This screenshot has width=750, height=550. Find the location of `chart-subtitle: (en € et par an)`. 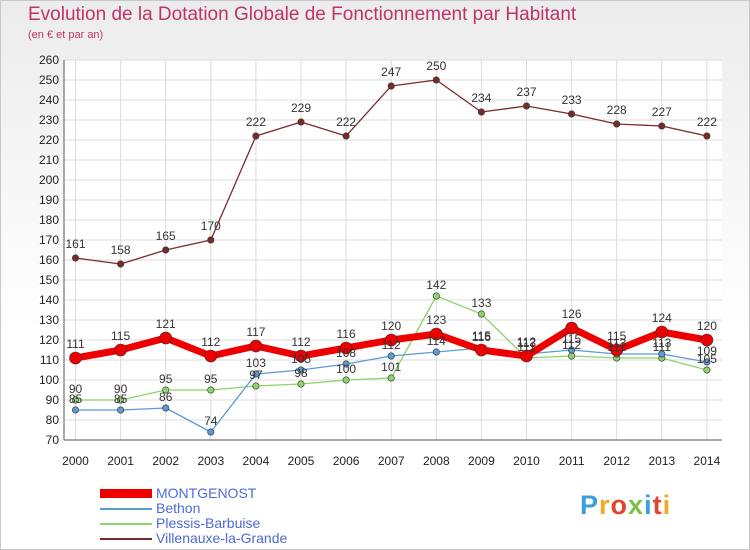

chart-subtitle: (en € et par an) is located at coordinates (66, 35).